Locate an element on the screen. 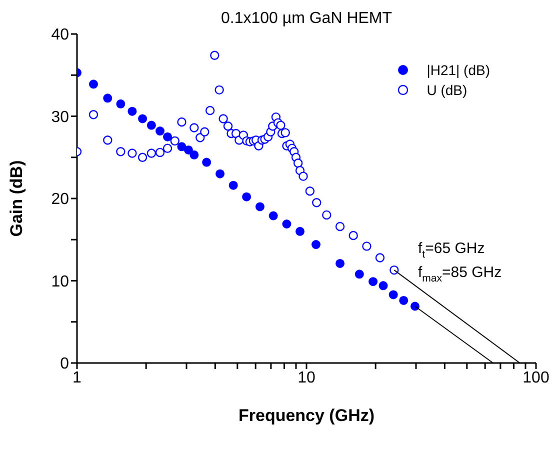 The image size is (558, 471). annotation: f$_{max}$=85 GHz is located at coordinates (460, 274).